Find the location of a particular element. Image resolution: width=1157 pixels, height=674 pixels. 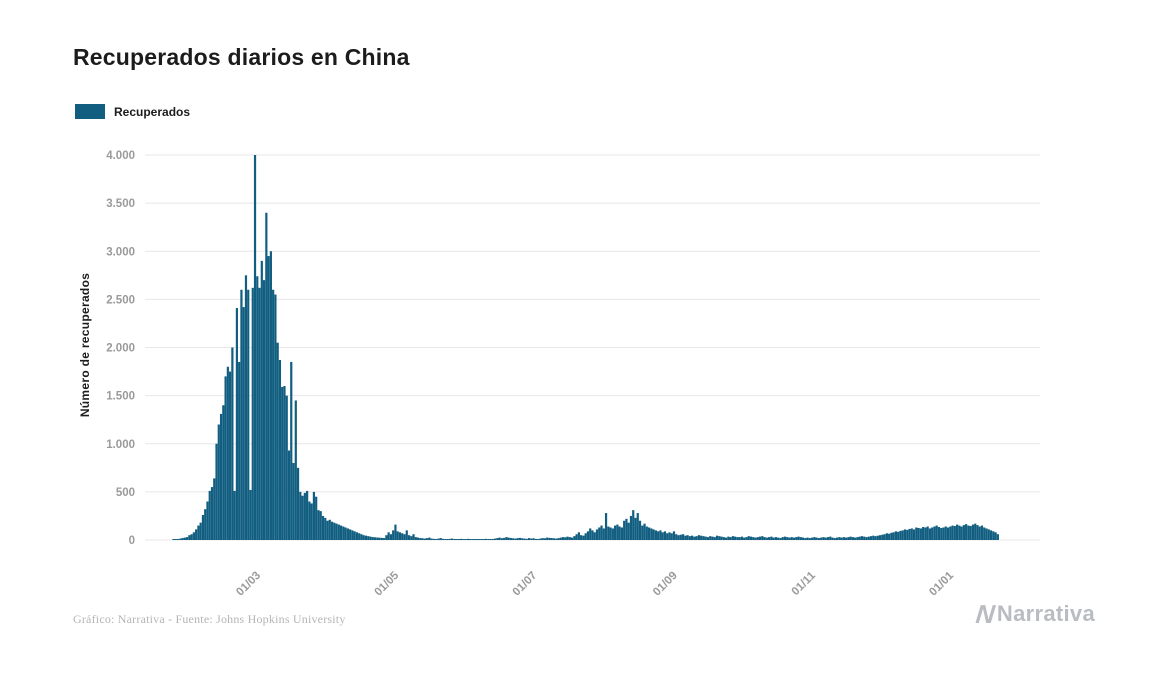

x-tick-label: 01/07 is located at coordinates (525, 584).